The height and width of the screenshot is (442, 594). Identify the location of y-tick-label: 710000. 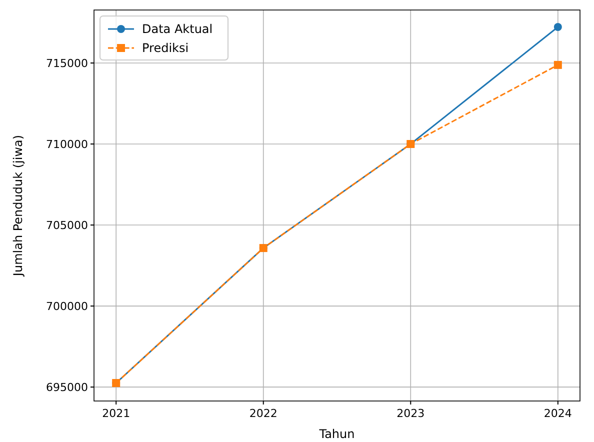
(67, 145).